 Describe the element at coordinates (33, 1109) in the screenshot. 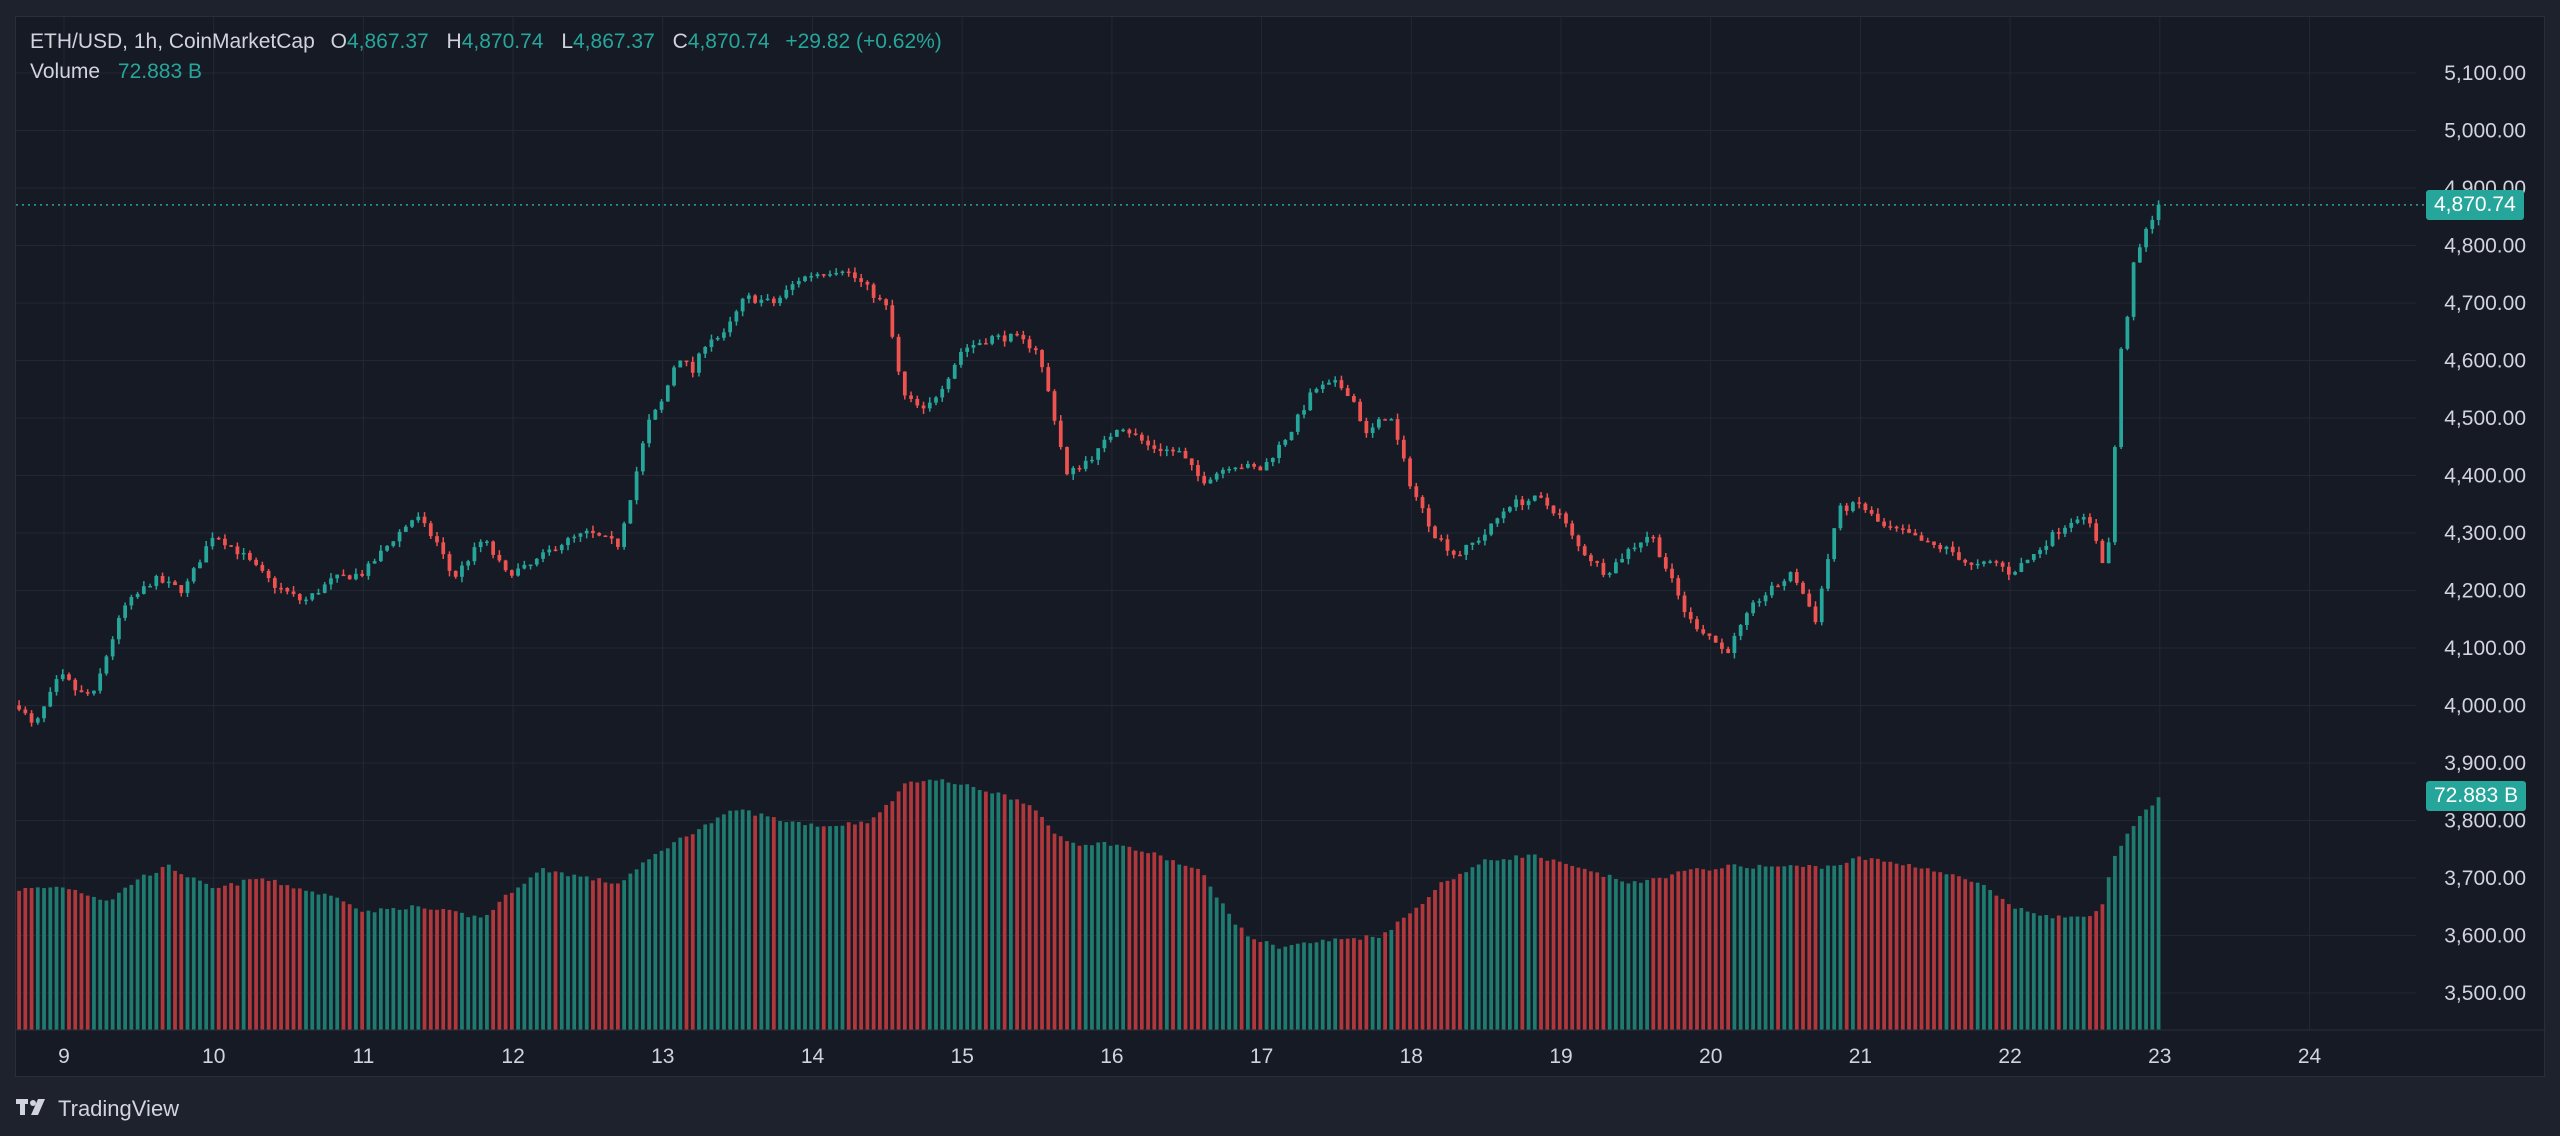

I see `tradingview-logo-icon` at that location.